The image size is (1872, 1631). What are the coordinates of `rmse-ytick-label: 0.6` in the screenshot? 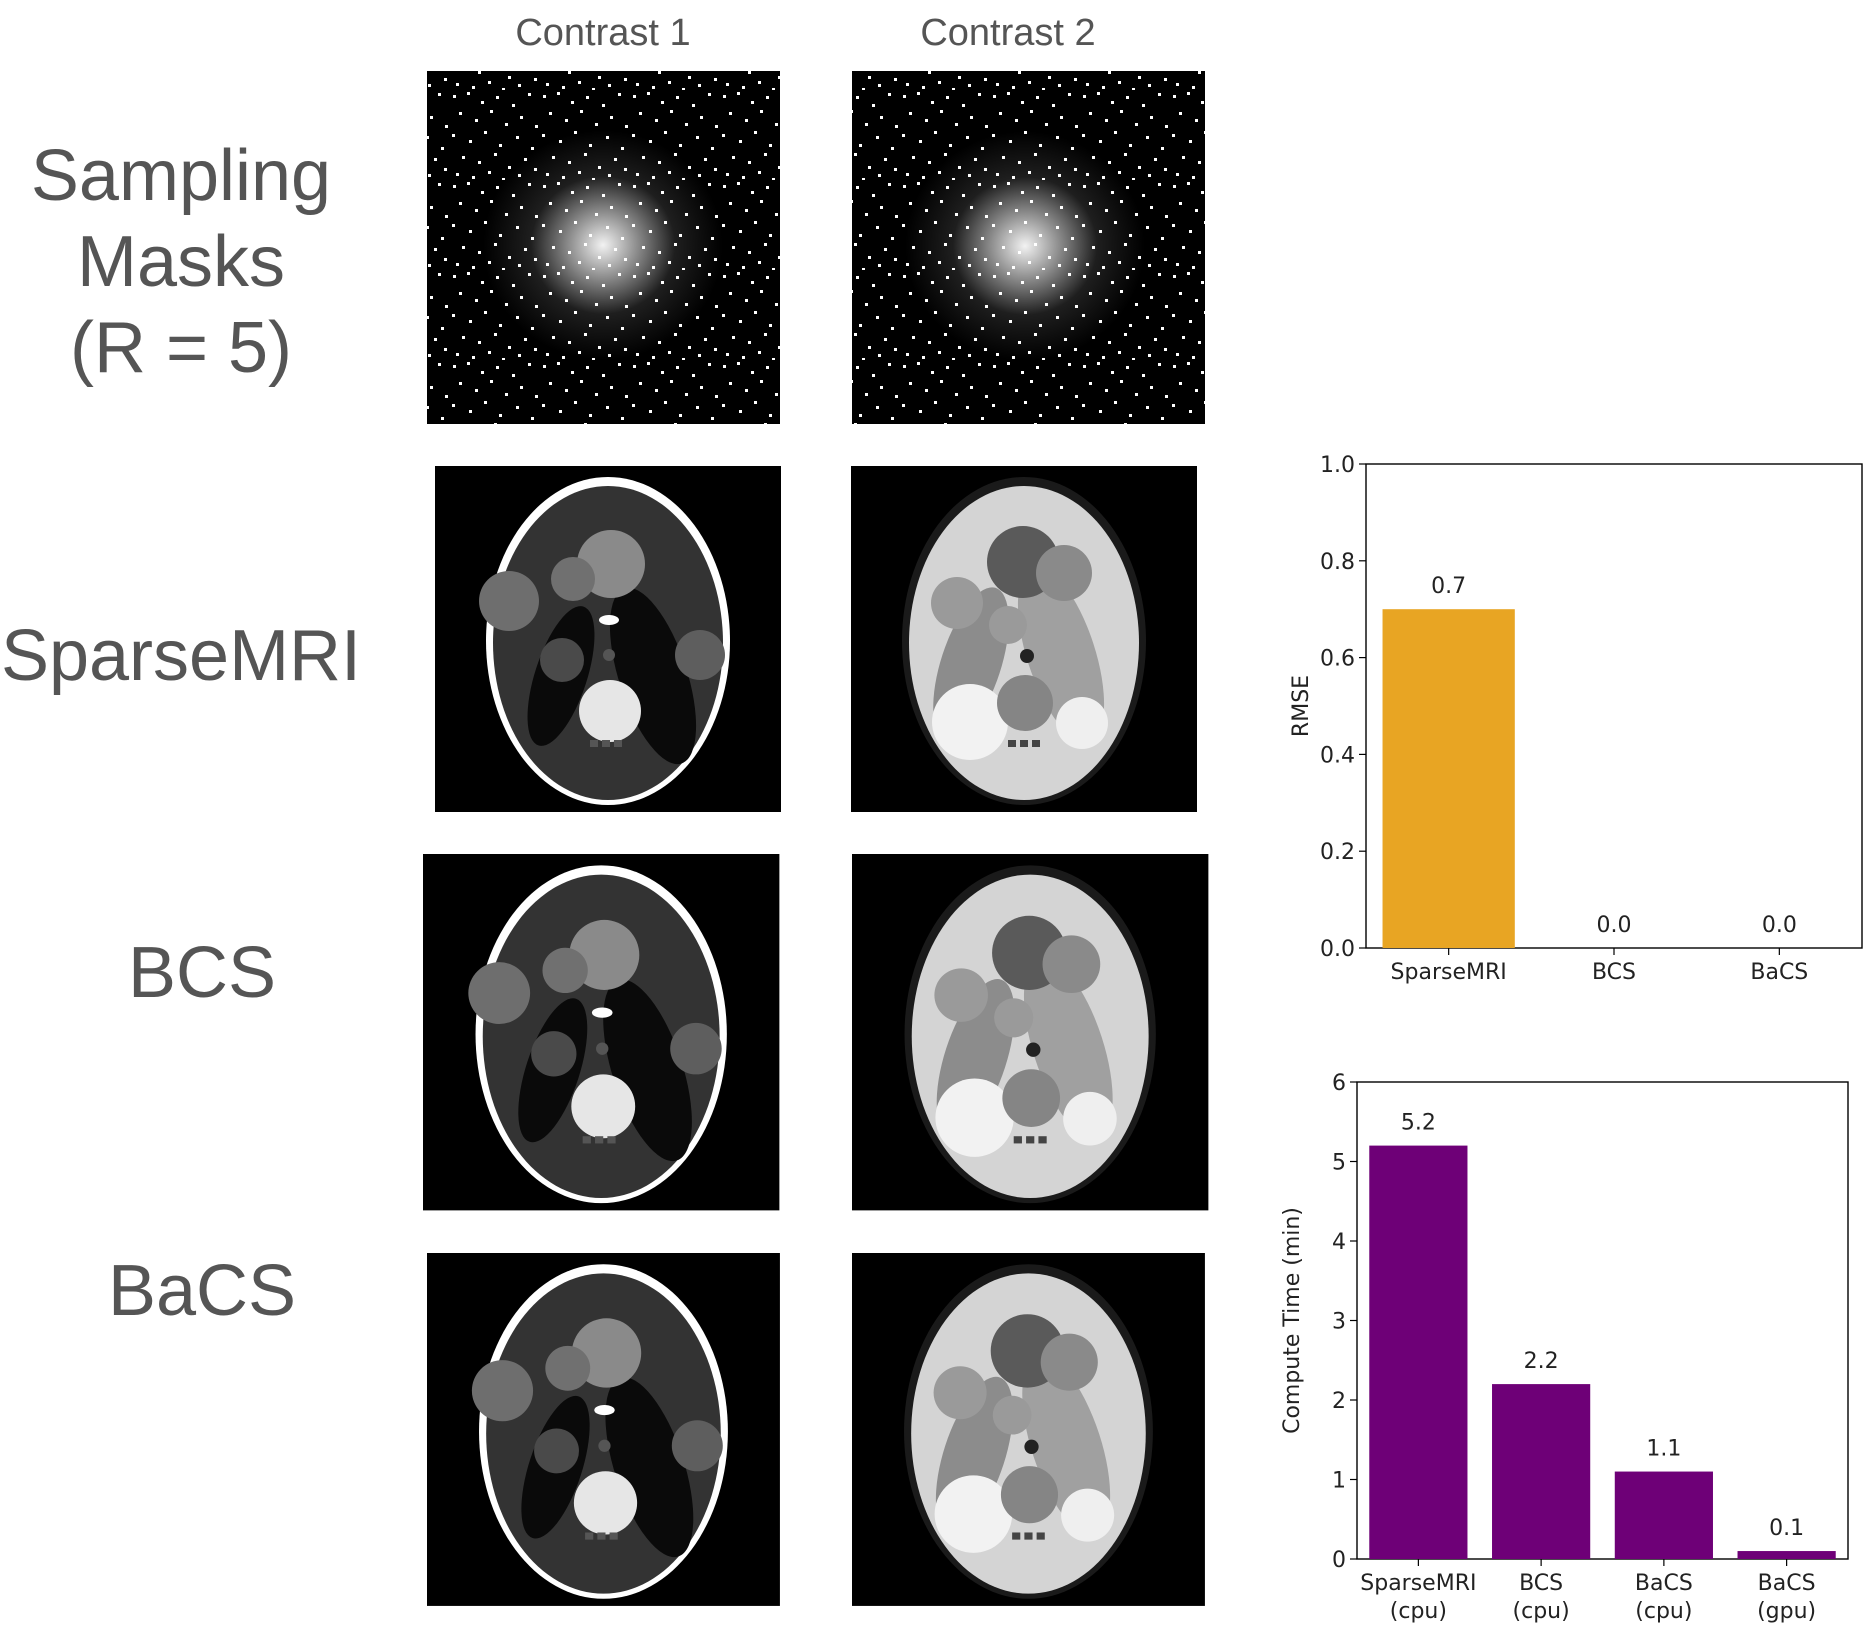 It's located at (1337, 659).